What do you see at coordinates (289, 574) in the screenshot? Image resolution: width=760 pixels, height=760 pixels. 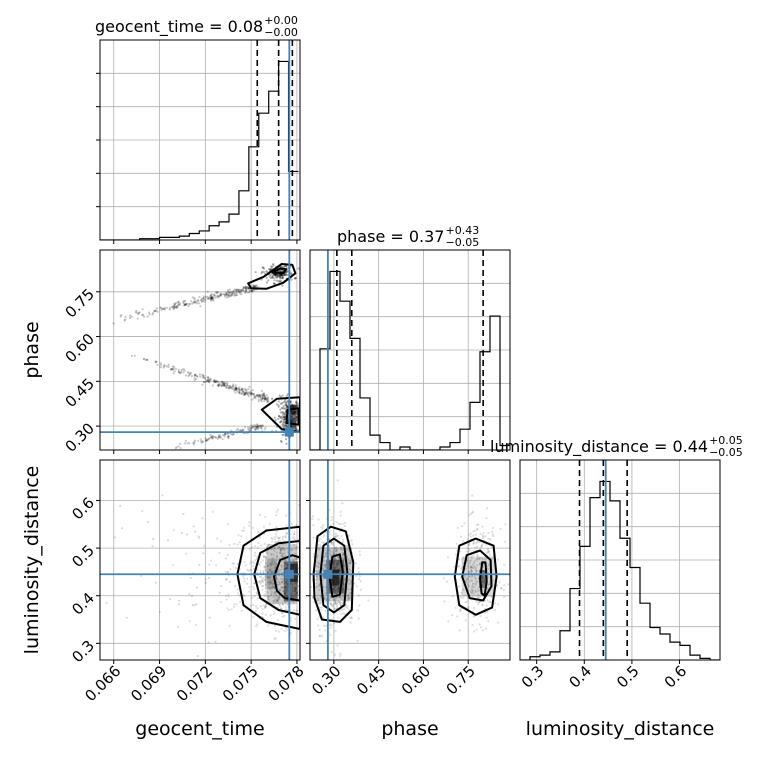 I see `truth-marker` at bounding box center [289, 574].